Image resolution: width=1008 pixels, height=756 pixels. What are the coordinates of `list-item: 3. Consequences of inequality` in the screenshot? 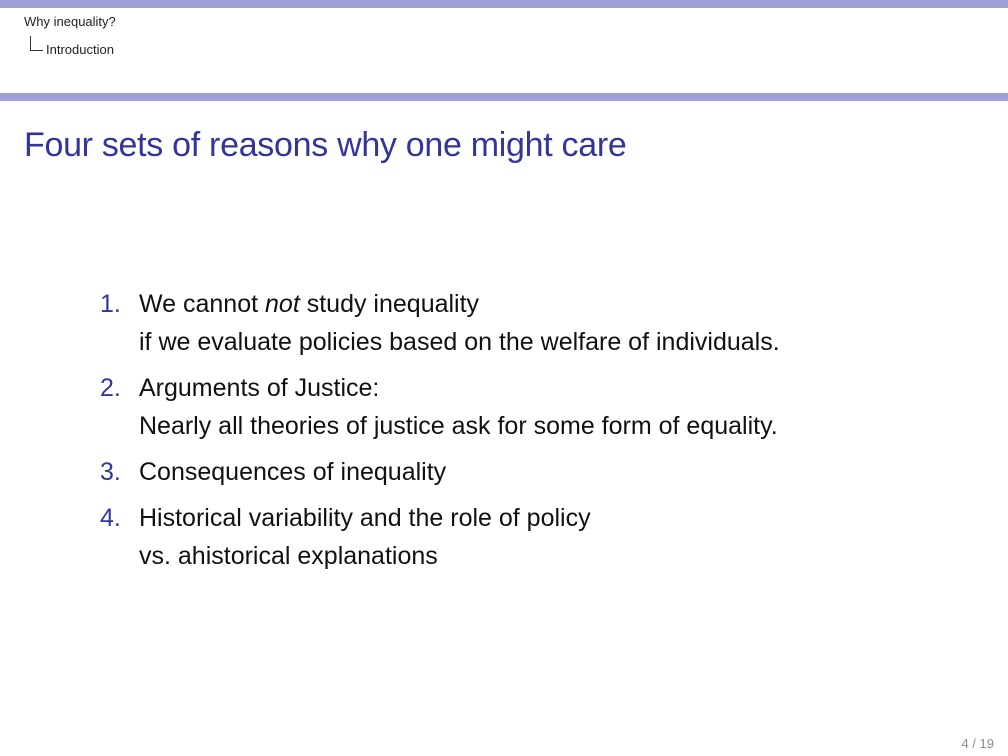 It's located at (530, 472).